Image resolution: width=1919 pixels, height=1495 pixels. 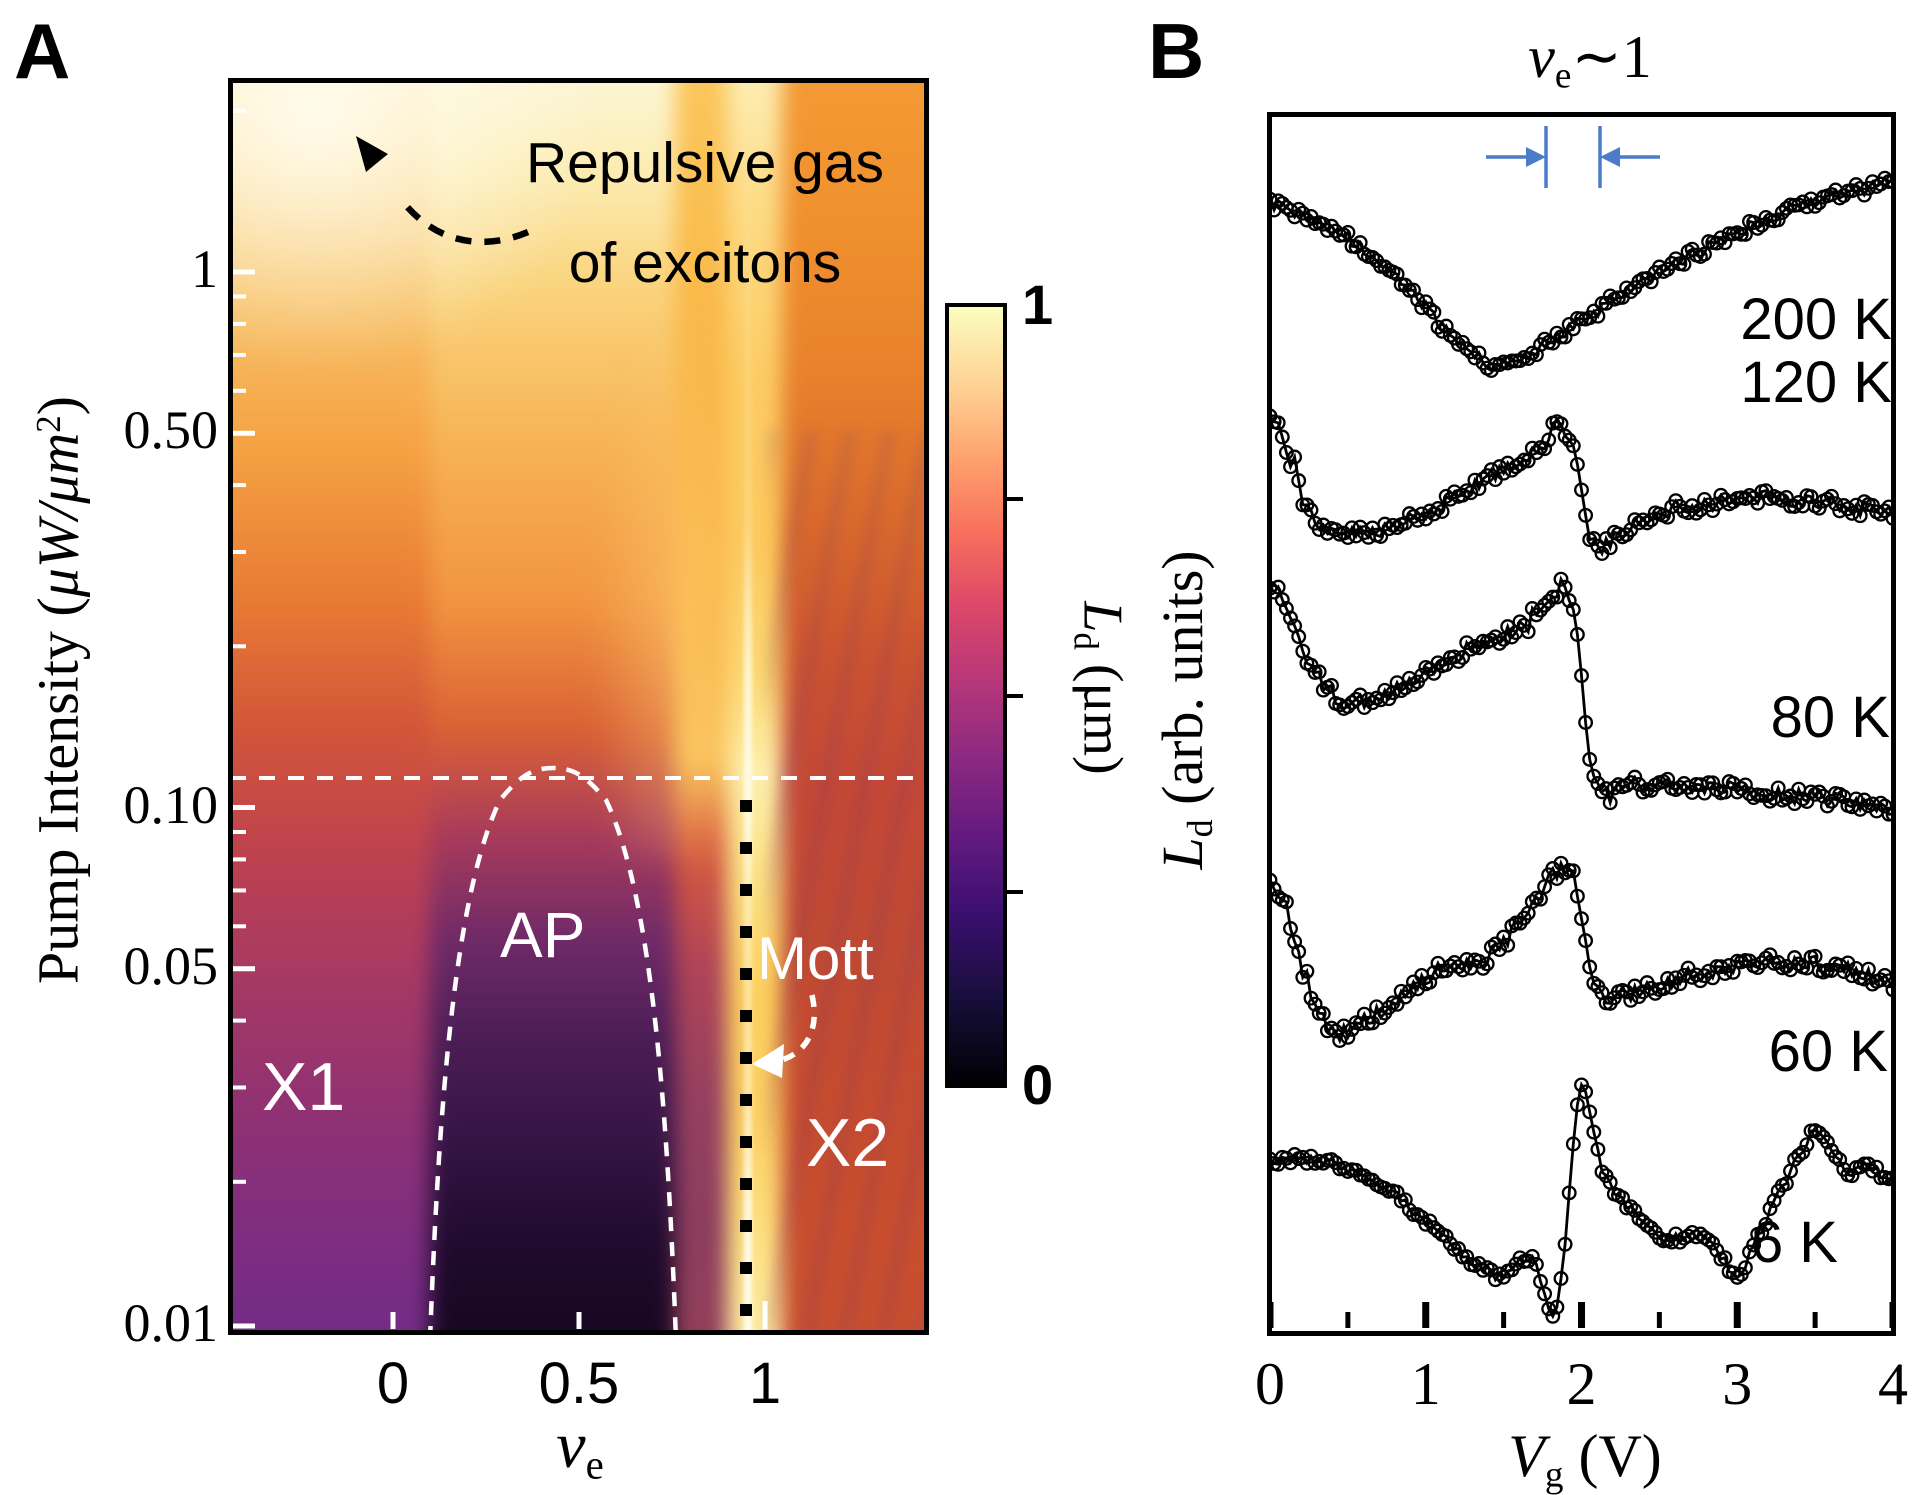 What do you see at coordinates (1086, 641) in the screenshot?
I see `ld-subscript: d` at bounding box center [1086, 641].